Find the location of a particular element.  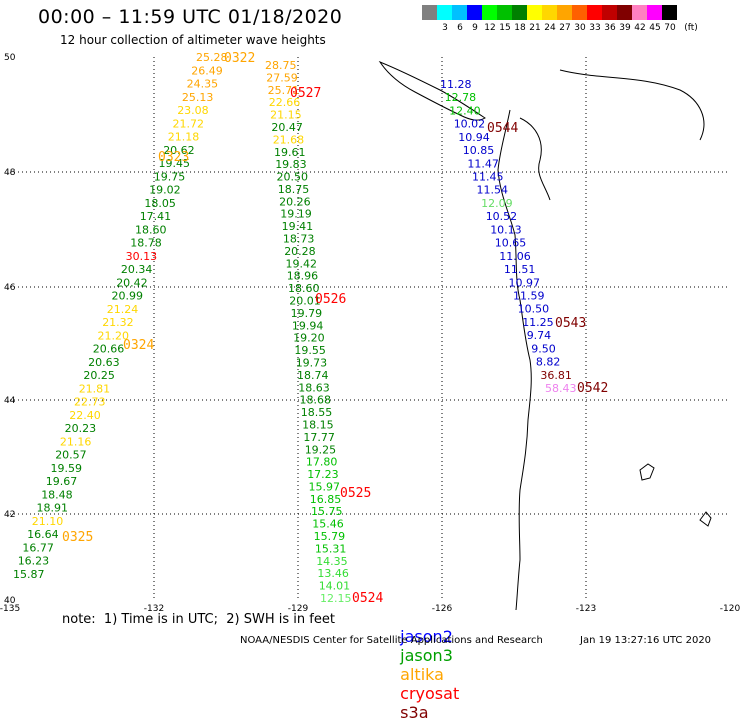

wave-height-value: 10.50 is located at coordinates (534, 309).